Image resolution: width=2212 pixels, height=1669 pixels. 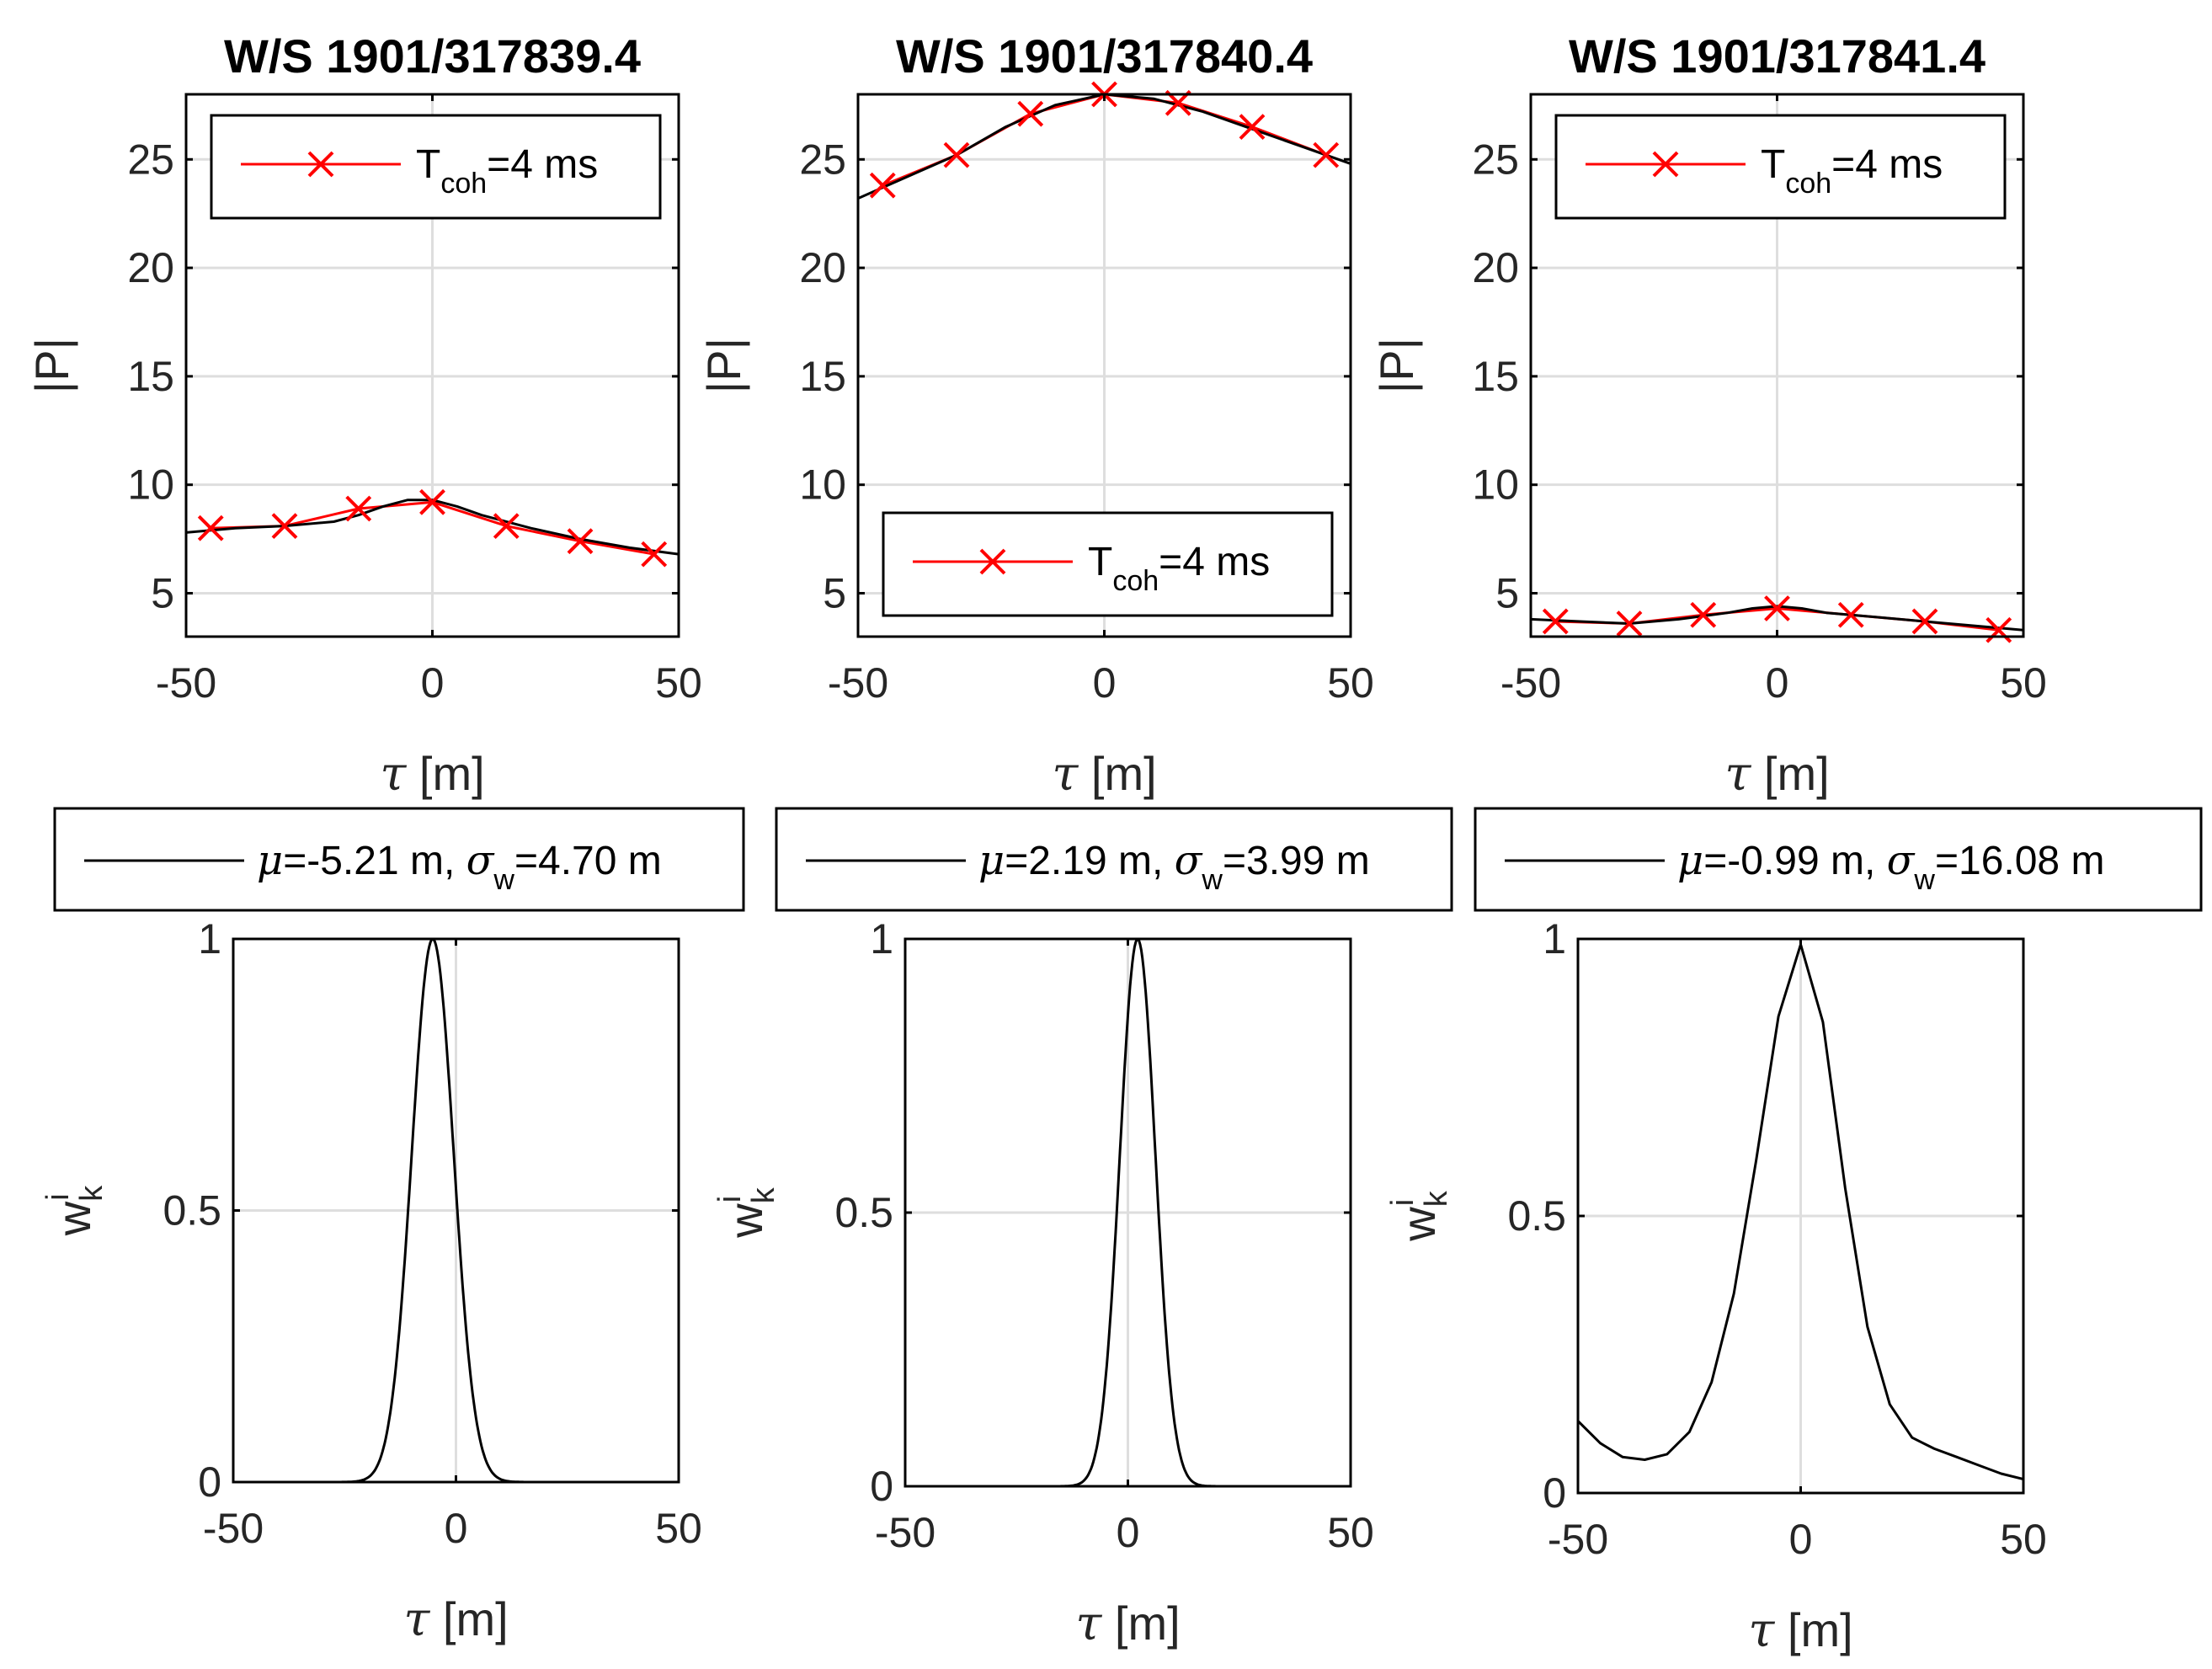 I want to click on series-line-gaussian, so click(x=1128, y=1212).